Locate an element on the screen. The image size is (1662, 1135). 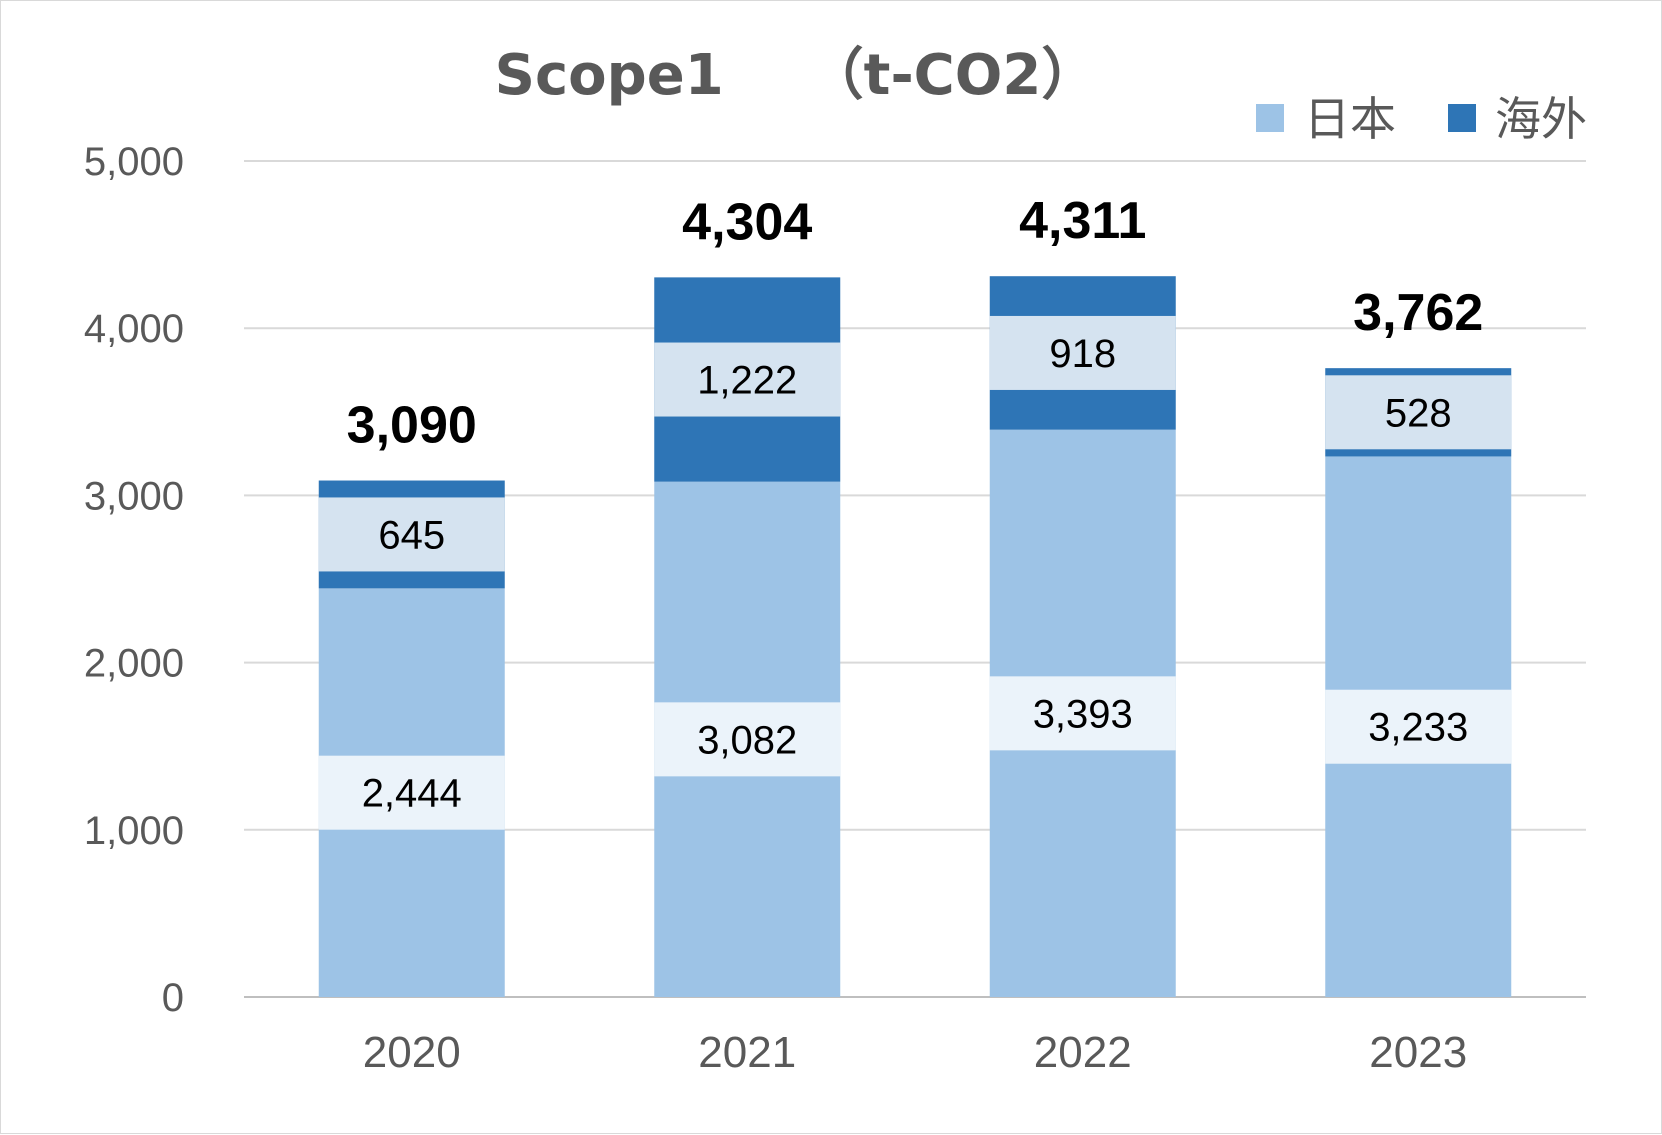
total-label: 3,762 is located at coordinates (1418, 313).